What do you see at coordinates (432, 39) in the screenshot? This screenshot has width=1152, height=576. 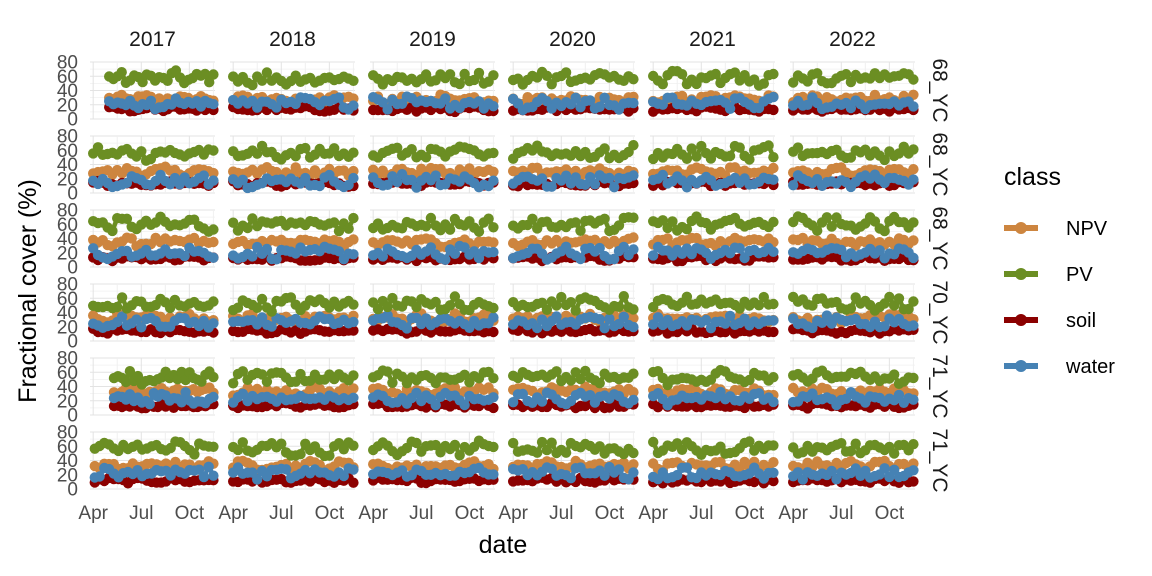 I see `column-strip-label: 2019` at bounding box center [432, 39].